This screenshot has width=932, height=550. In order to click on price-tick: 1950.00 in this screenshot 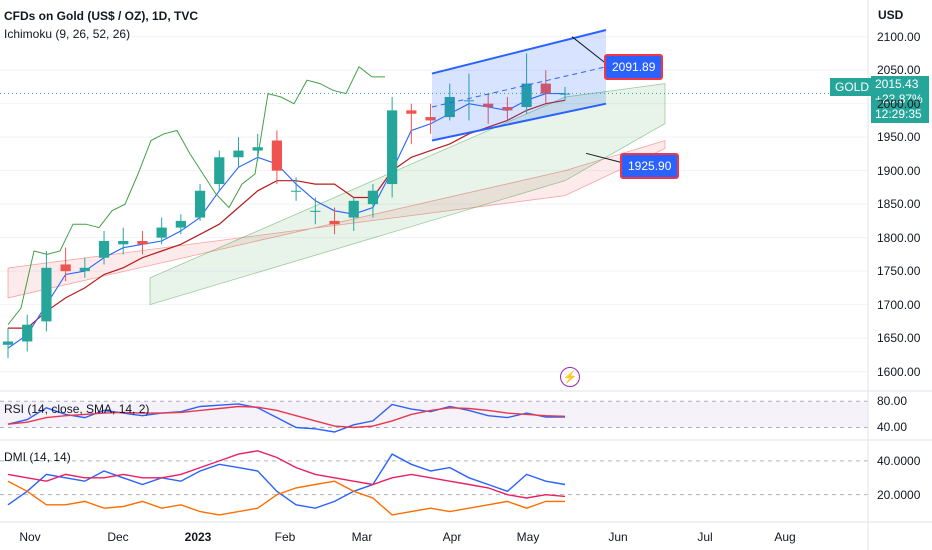, I will do `click(899, 137)`.